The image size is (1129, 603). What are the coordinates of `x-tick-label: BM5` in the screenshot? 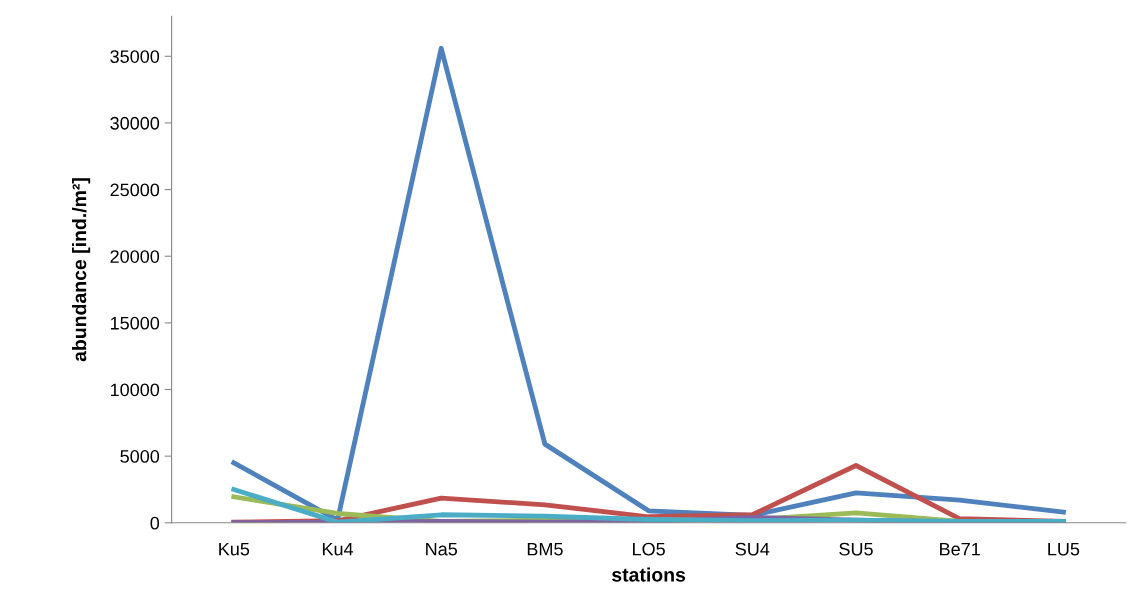 It's located at (545, 549).